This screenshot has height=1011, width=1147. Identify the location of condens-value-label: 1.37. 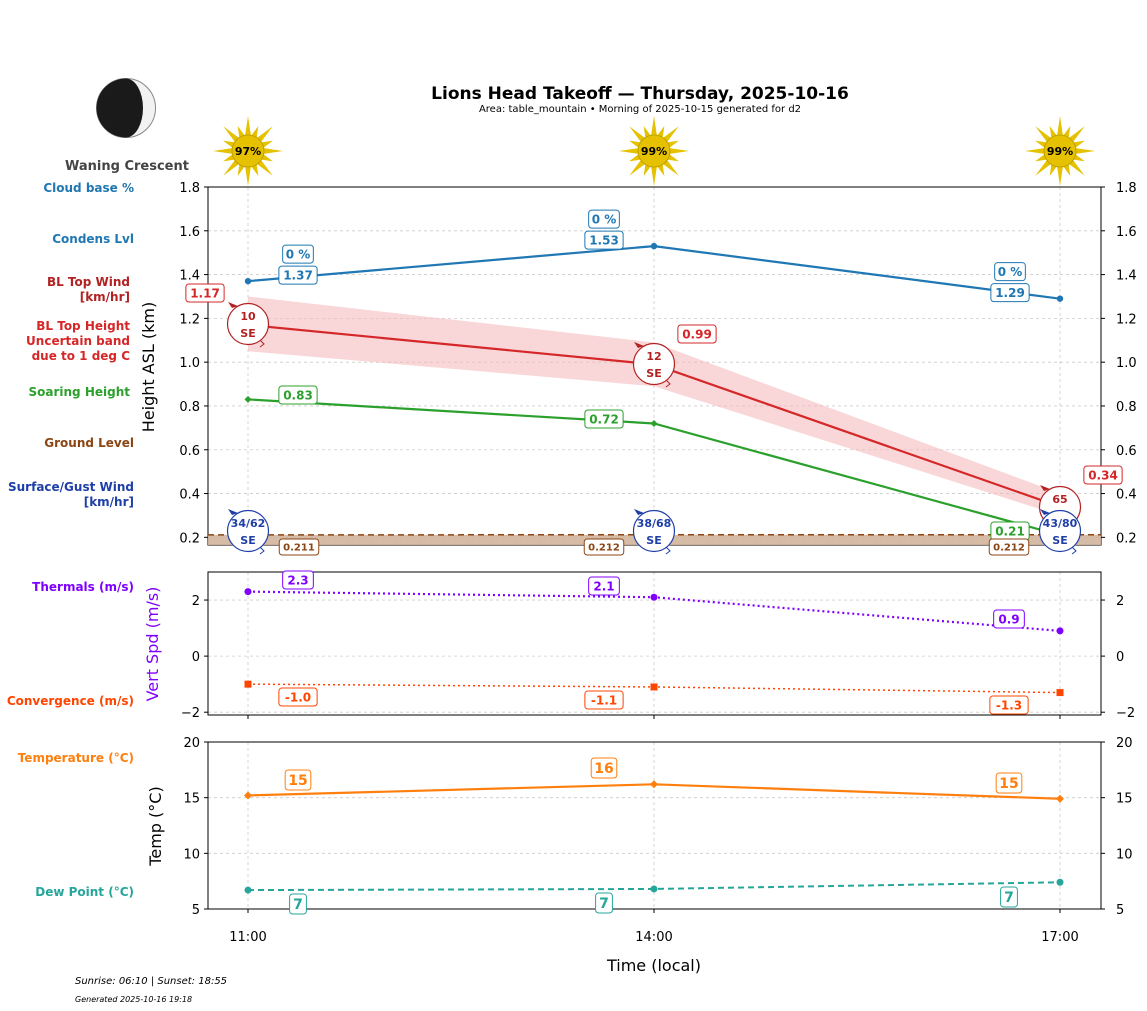
(298, 275).